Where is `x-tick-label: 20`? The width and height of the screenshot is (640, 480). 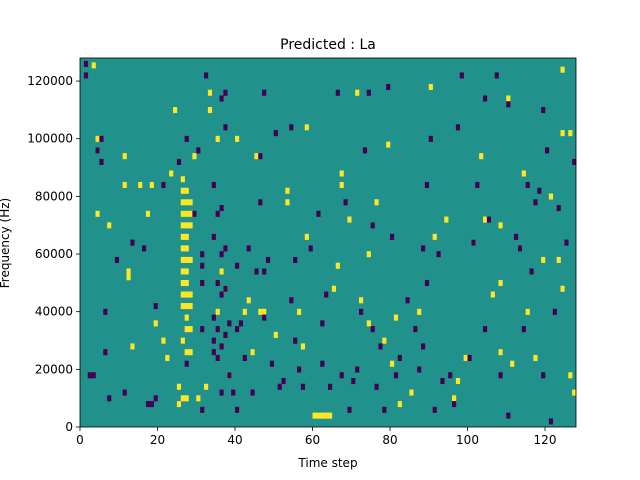 x-tick-label: 20 is located at coordinates (157, 440).